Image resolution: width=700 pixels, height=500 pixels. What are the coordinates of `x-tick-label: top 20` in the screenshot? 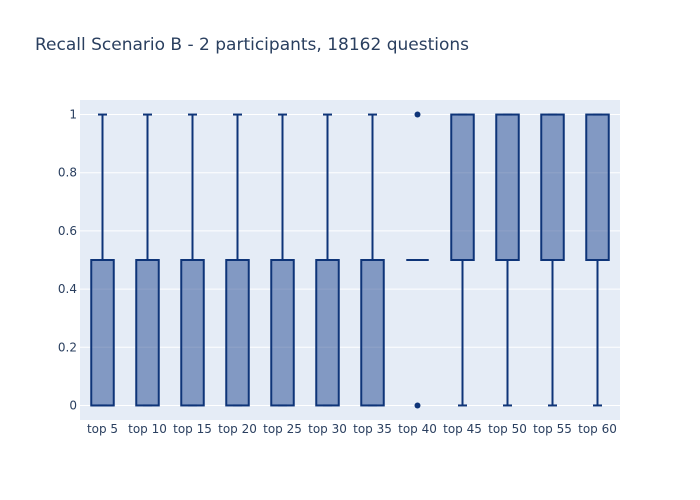 It's located at (237, 429).